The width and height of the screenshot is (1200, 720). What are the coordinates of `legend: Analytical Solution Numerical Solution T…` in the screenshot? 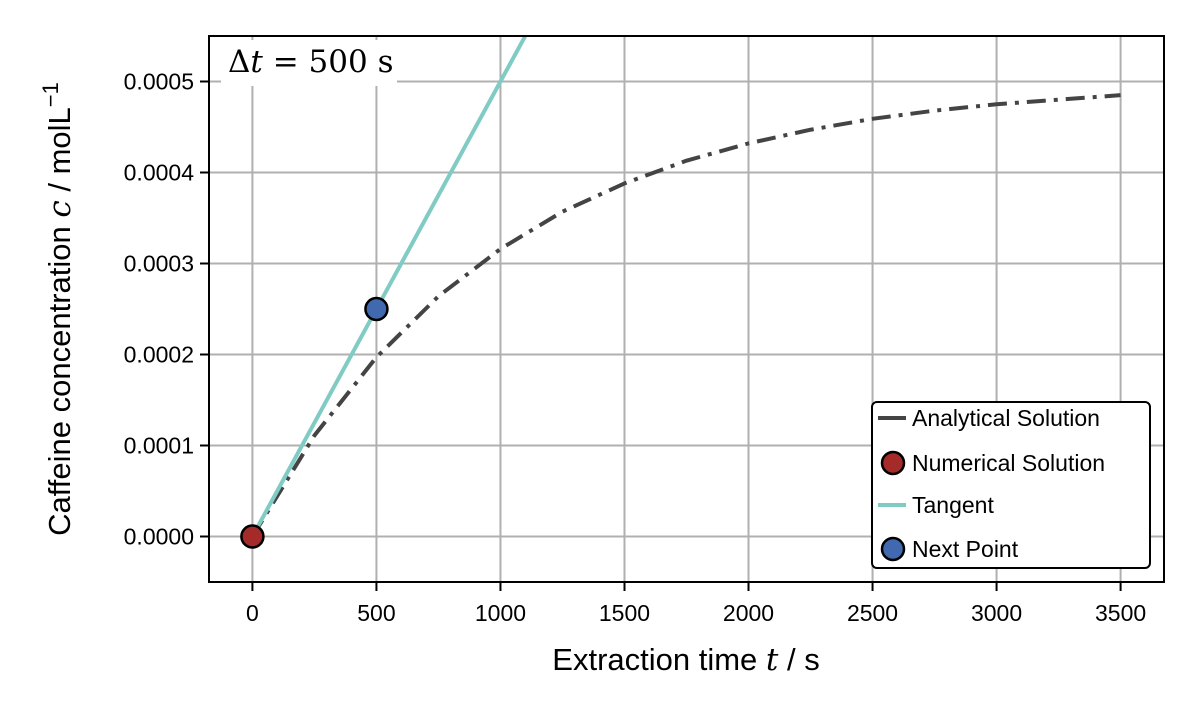 It's located at (1011, 485).